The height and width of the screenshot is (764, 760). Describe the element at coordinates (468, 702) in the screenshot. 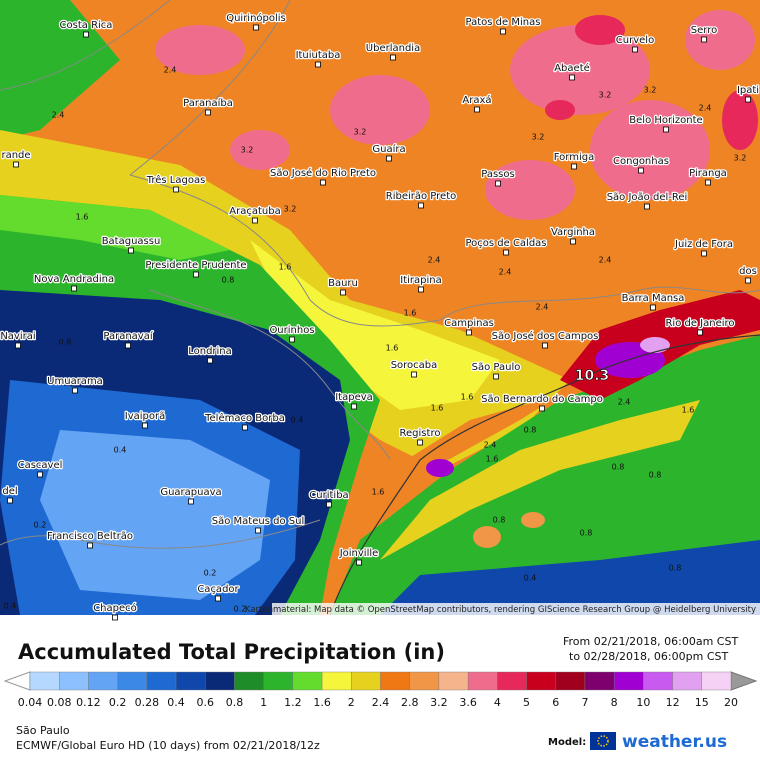

I see `colorbar-label: 3.6` at that location.